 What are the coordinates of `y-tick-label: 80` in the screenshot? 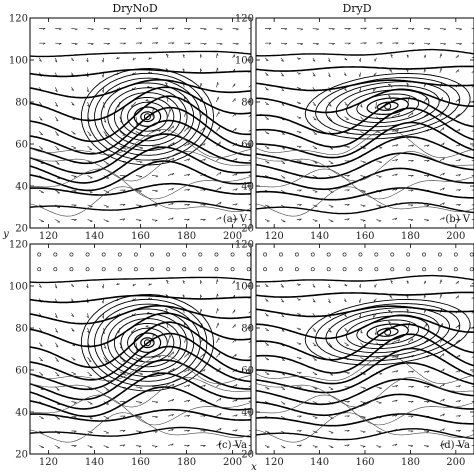 It's located at (21, 329).